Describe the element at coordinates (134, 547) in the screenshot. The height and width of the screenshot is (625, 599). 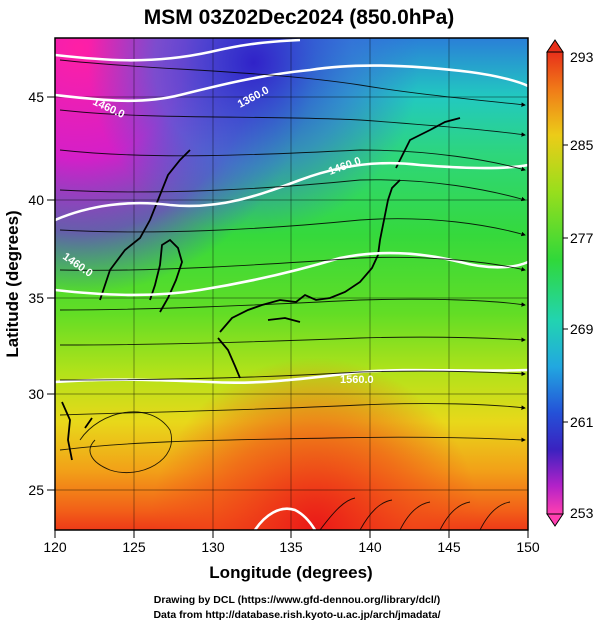
I see `x-tick-label: 125` at that location.